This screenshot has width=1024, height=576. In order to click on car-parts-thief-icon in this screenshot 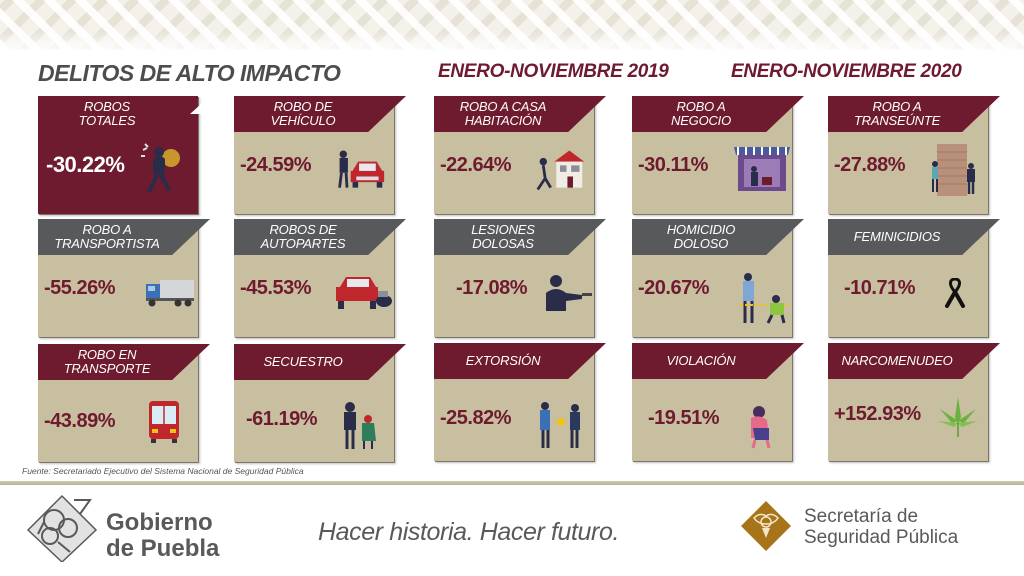, I will do `click(363, 293)`.